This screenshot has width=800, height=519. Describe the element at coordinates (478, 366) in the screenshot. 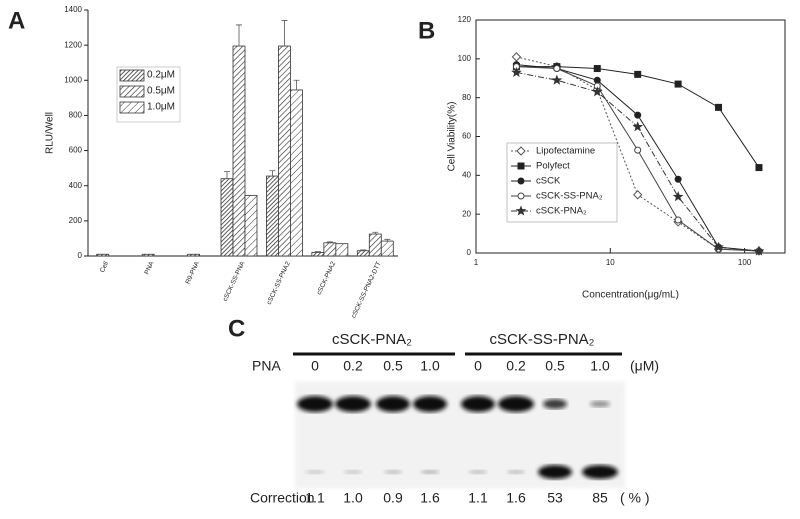

I see `concentration: 0` at that location.